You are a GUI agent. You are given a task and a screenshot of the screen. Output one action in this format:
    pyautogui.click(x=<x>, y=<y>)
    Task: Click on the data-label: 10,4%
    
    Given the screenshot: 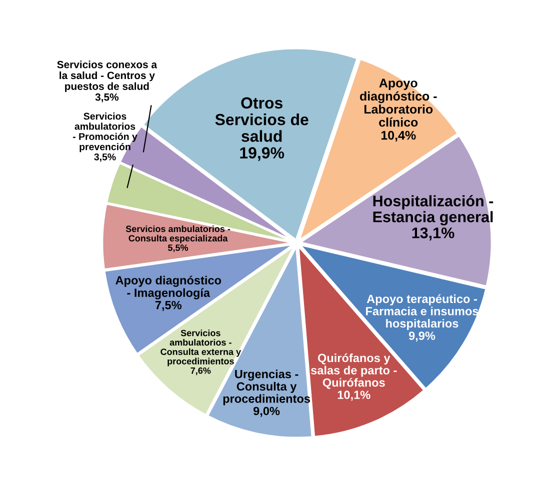 What is the action you would take?
    pyautogui.click(x=398, y=136)
    